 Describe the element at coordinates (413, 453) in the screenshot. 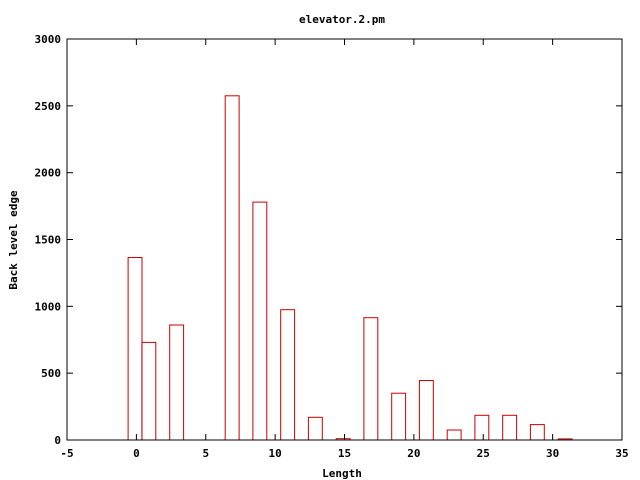

I see `x-tick-label: 20` at that location.